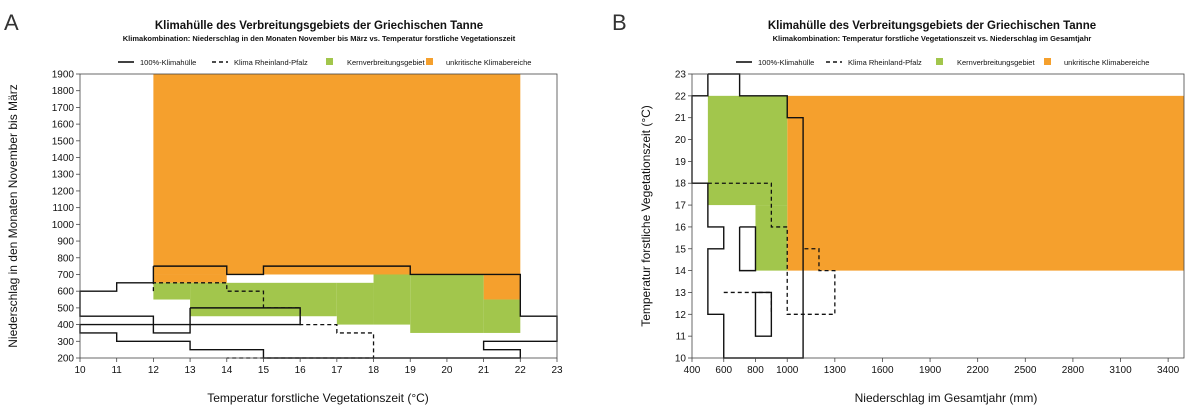 The height and width of the screenshot is (408, 1186). I want to click on panel-a-y-tick-label: 1100, so click(63, 208).